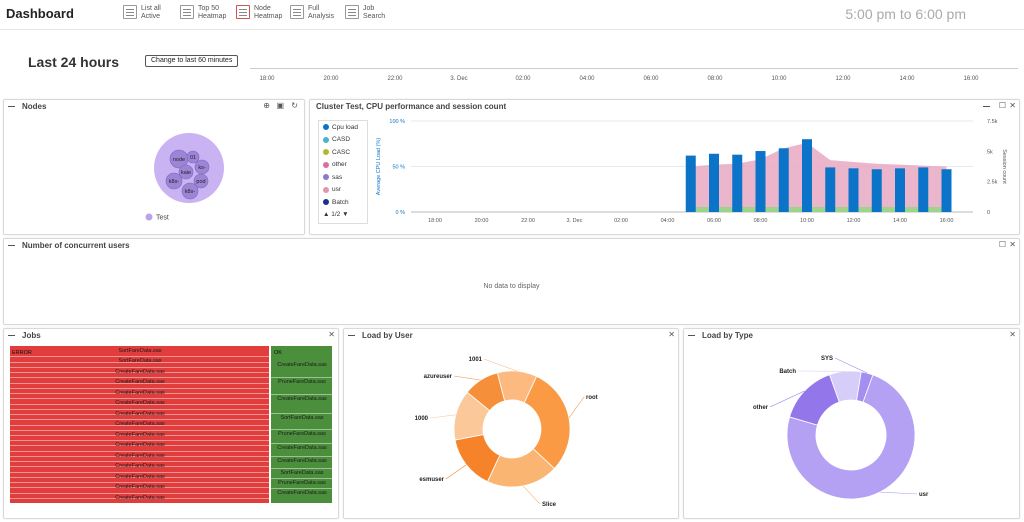  Describe the element at coordinates (431, 480) in the screenshot. I see `slice-label: esmuser` at that location.